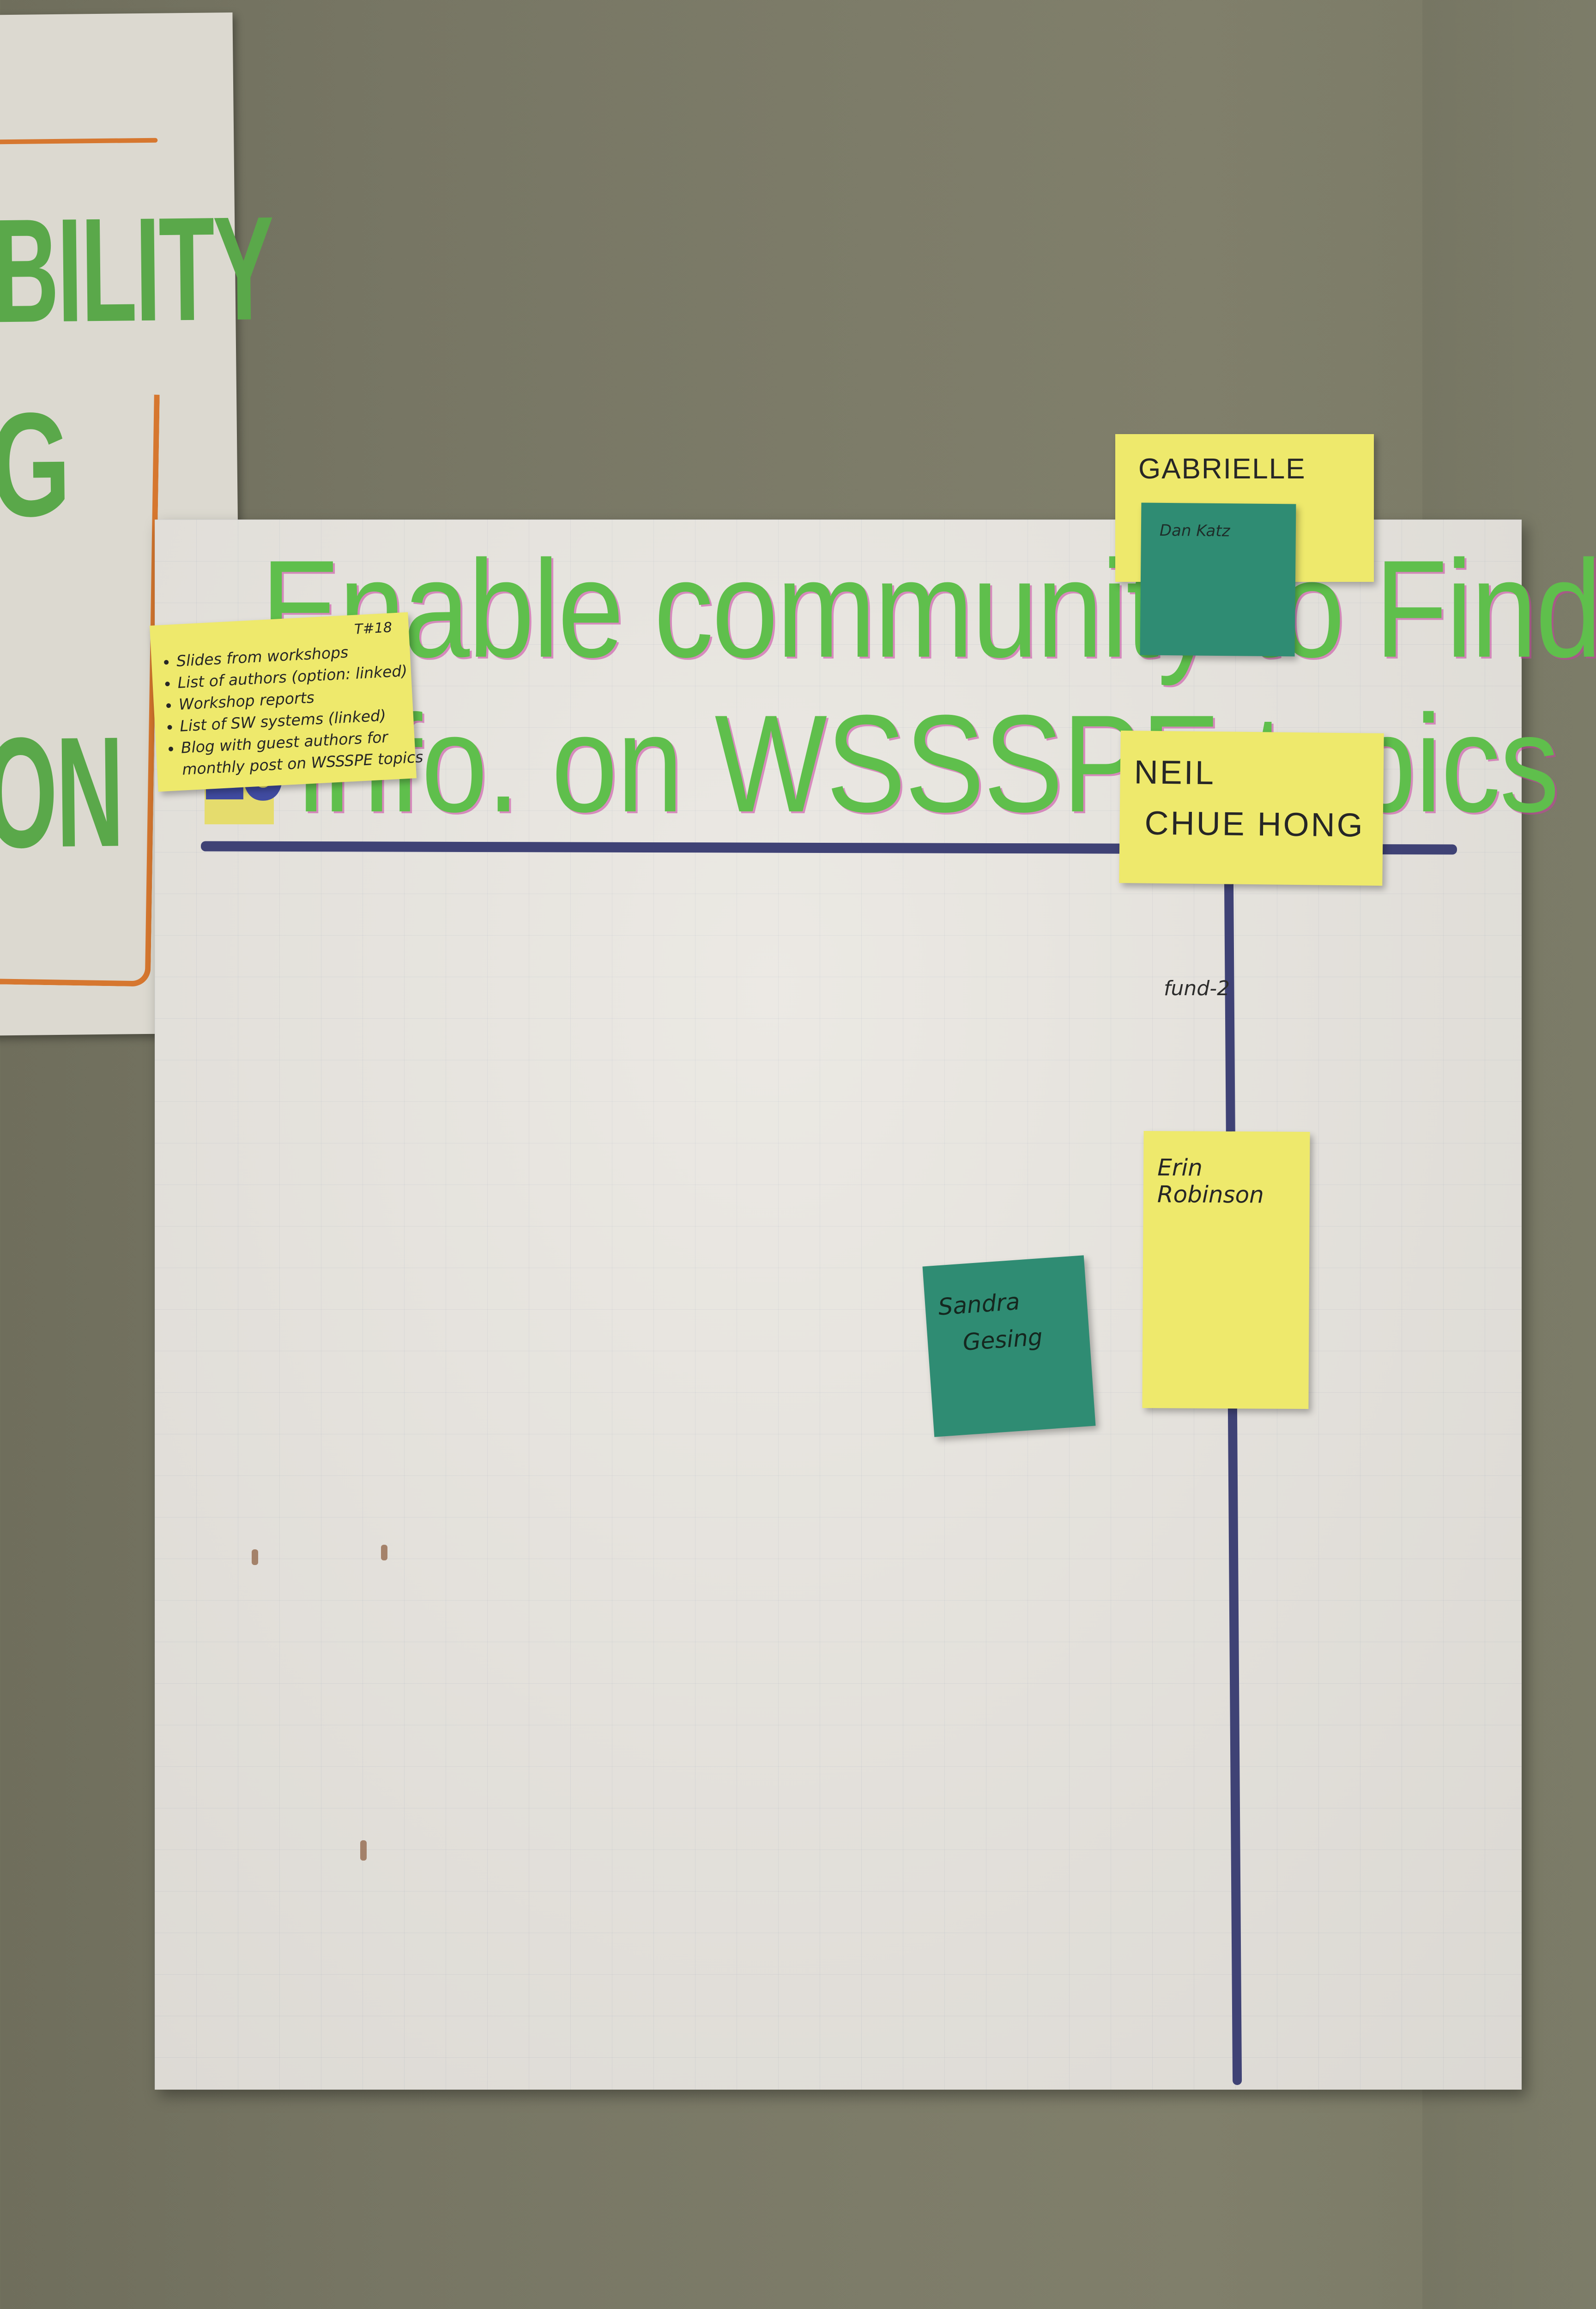  Describe the element at coordinates (1210, 1181) in the screenshot. I see `volunteer-name: Erin Robinson` at that location.